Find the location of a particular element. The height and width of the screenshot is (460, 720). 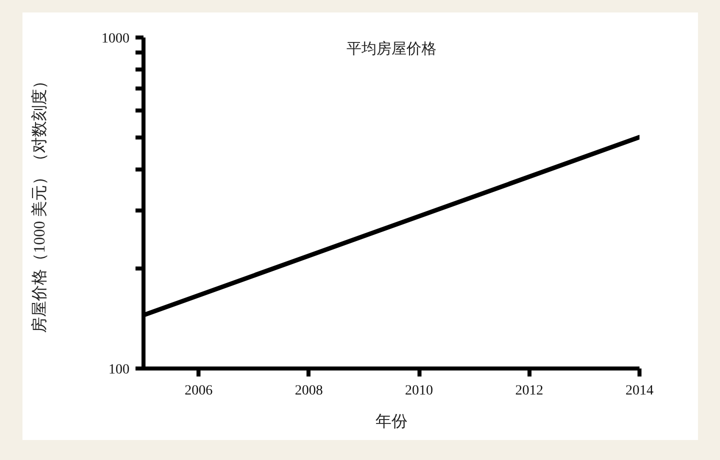

x-axis-title: 年份 is located at coordinates (392, 422).